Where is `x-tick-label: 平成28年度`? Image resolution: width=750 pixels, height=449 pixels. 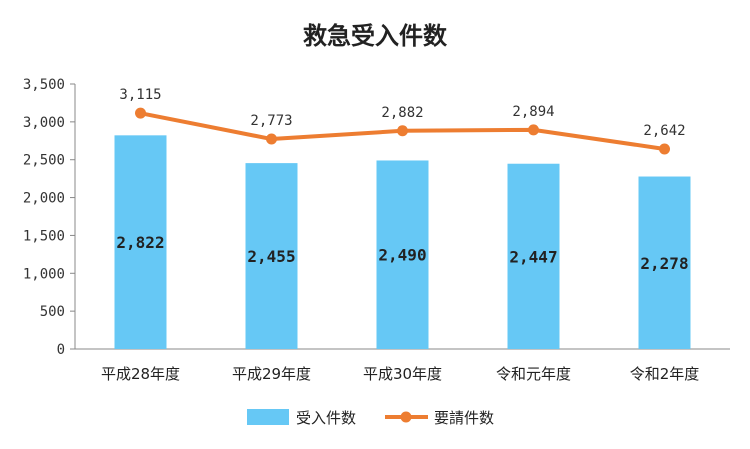
x-tick-label: 平成28年度 is located at coordinates (140, 374).